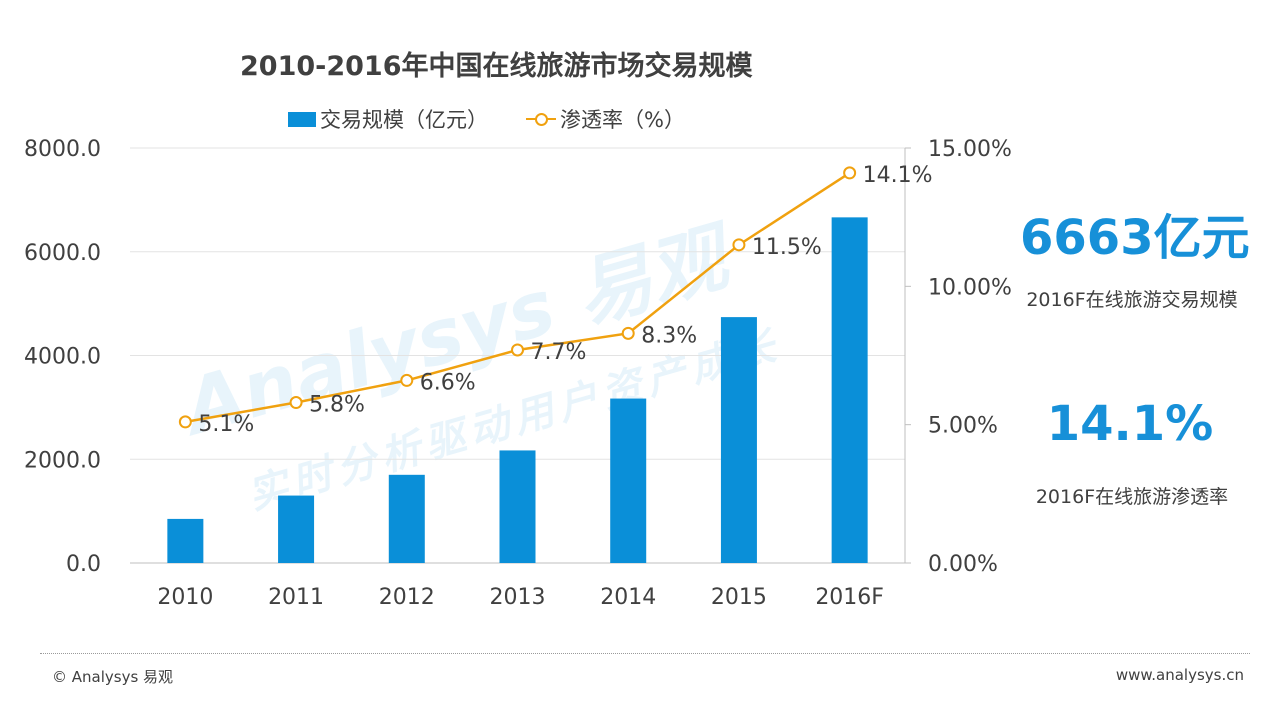 The image size is (1280, 720). I want to click on rate-data-label: 11.5%, so click(787, 247).